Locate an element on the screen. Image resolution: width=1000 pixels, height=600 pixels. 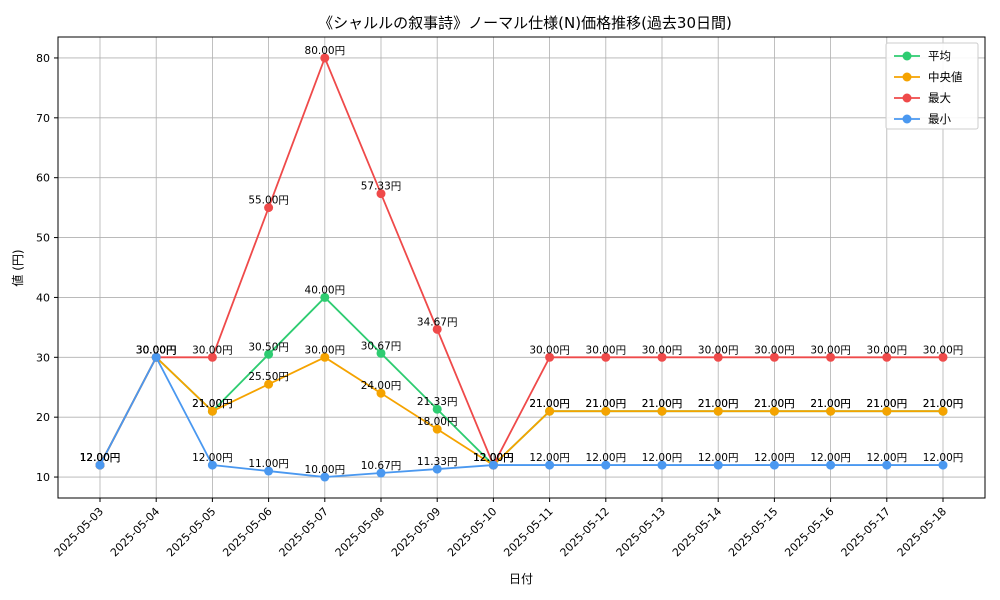
x-tick-label: 2025-05-17 is located at coordinates (866, 532).